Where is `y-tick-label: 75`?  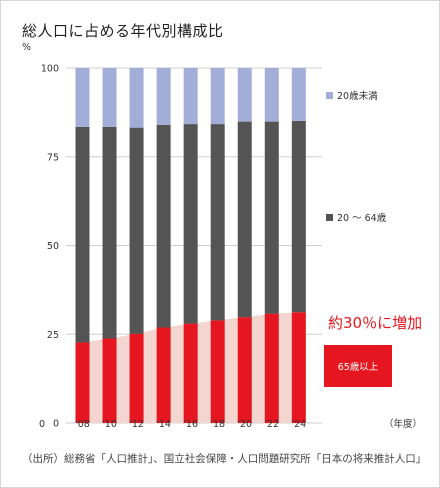 y-tick-label: 75 is located at coordinates (53, 157).